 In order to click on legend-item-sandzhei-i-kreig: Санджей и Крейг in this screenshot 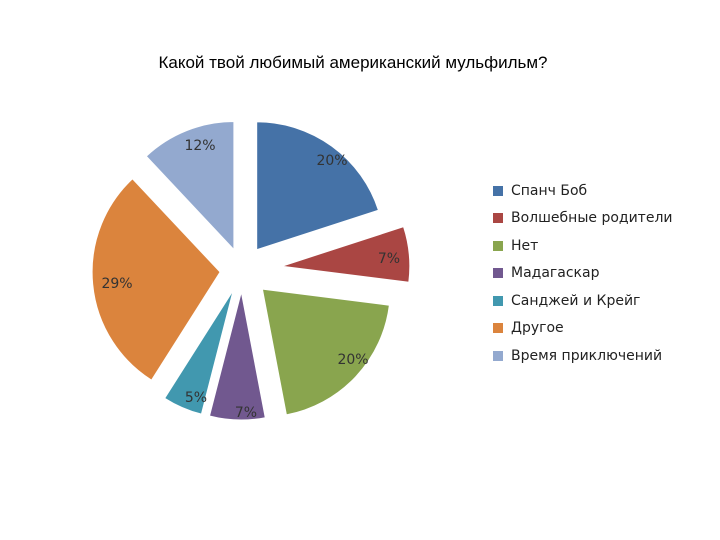, I will do `click(583, 301)`.